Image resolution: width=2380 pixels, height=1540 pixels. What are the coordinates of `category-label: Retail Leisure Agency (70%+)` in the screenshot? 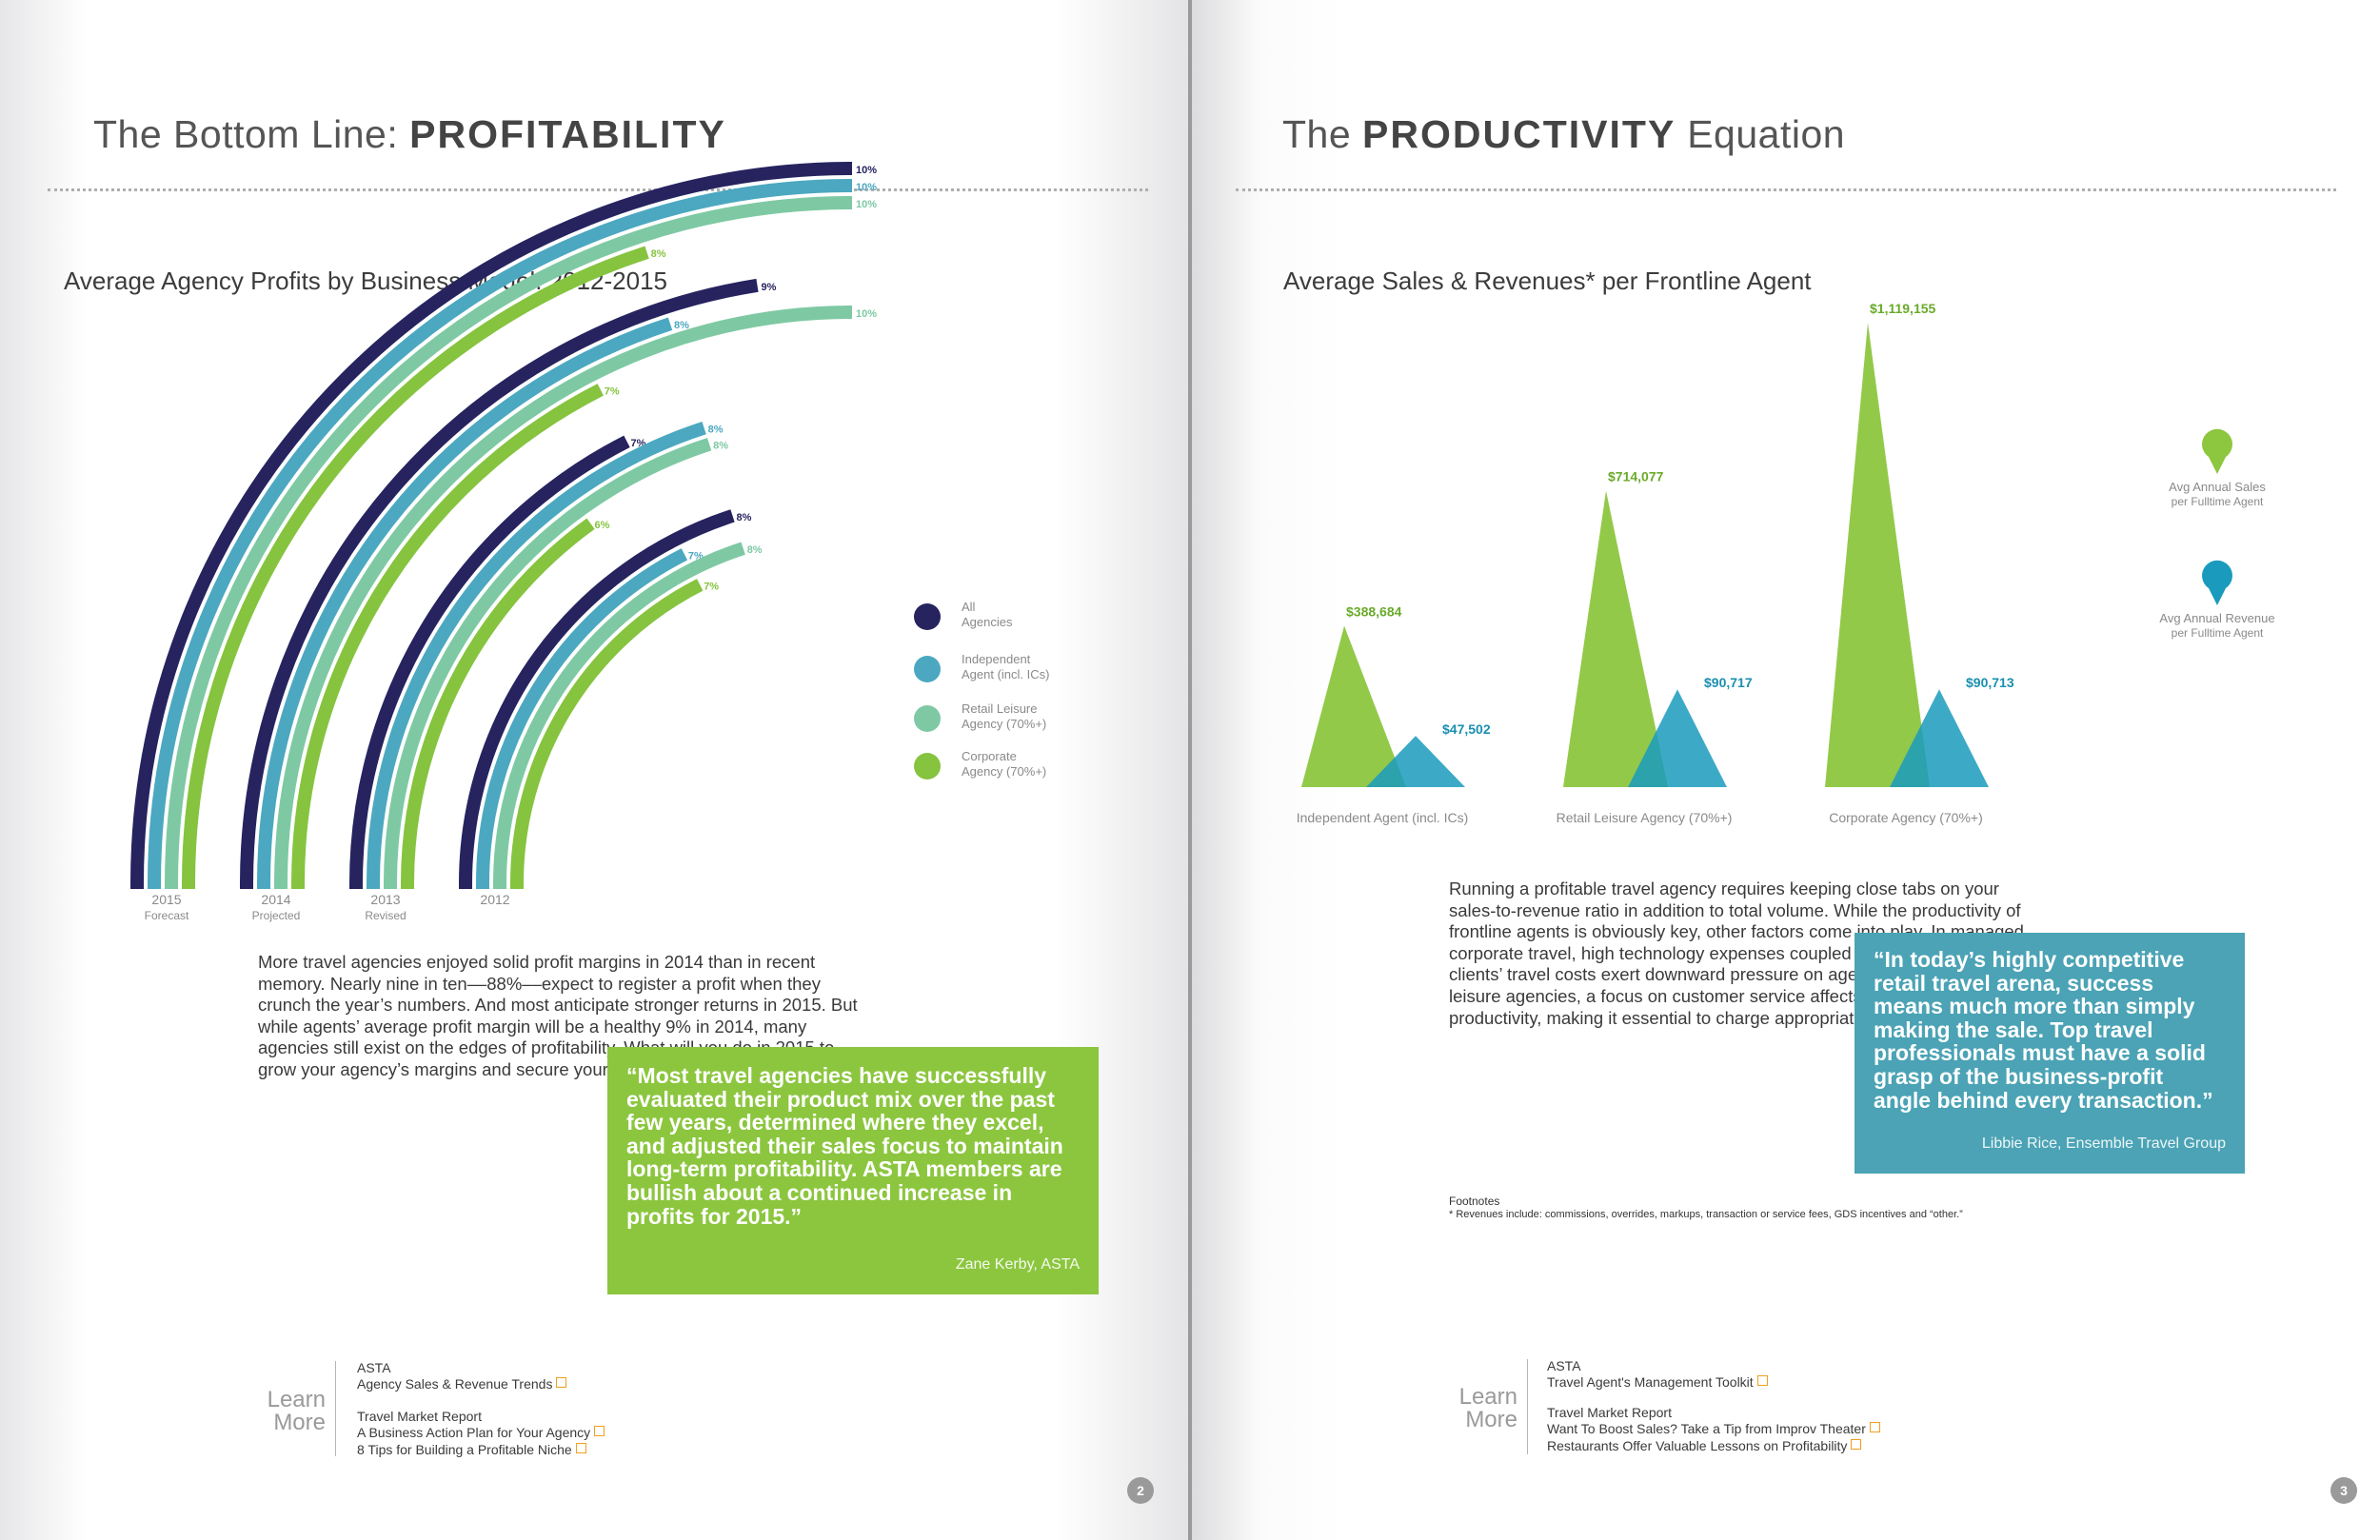 It's located at (1645, 817).